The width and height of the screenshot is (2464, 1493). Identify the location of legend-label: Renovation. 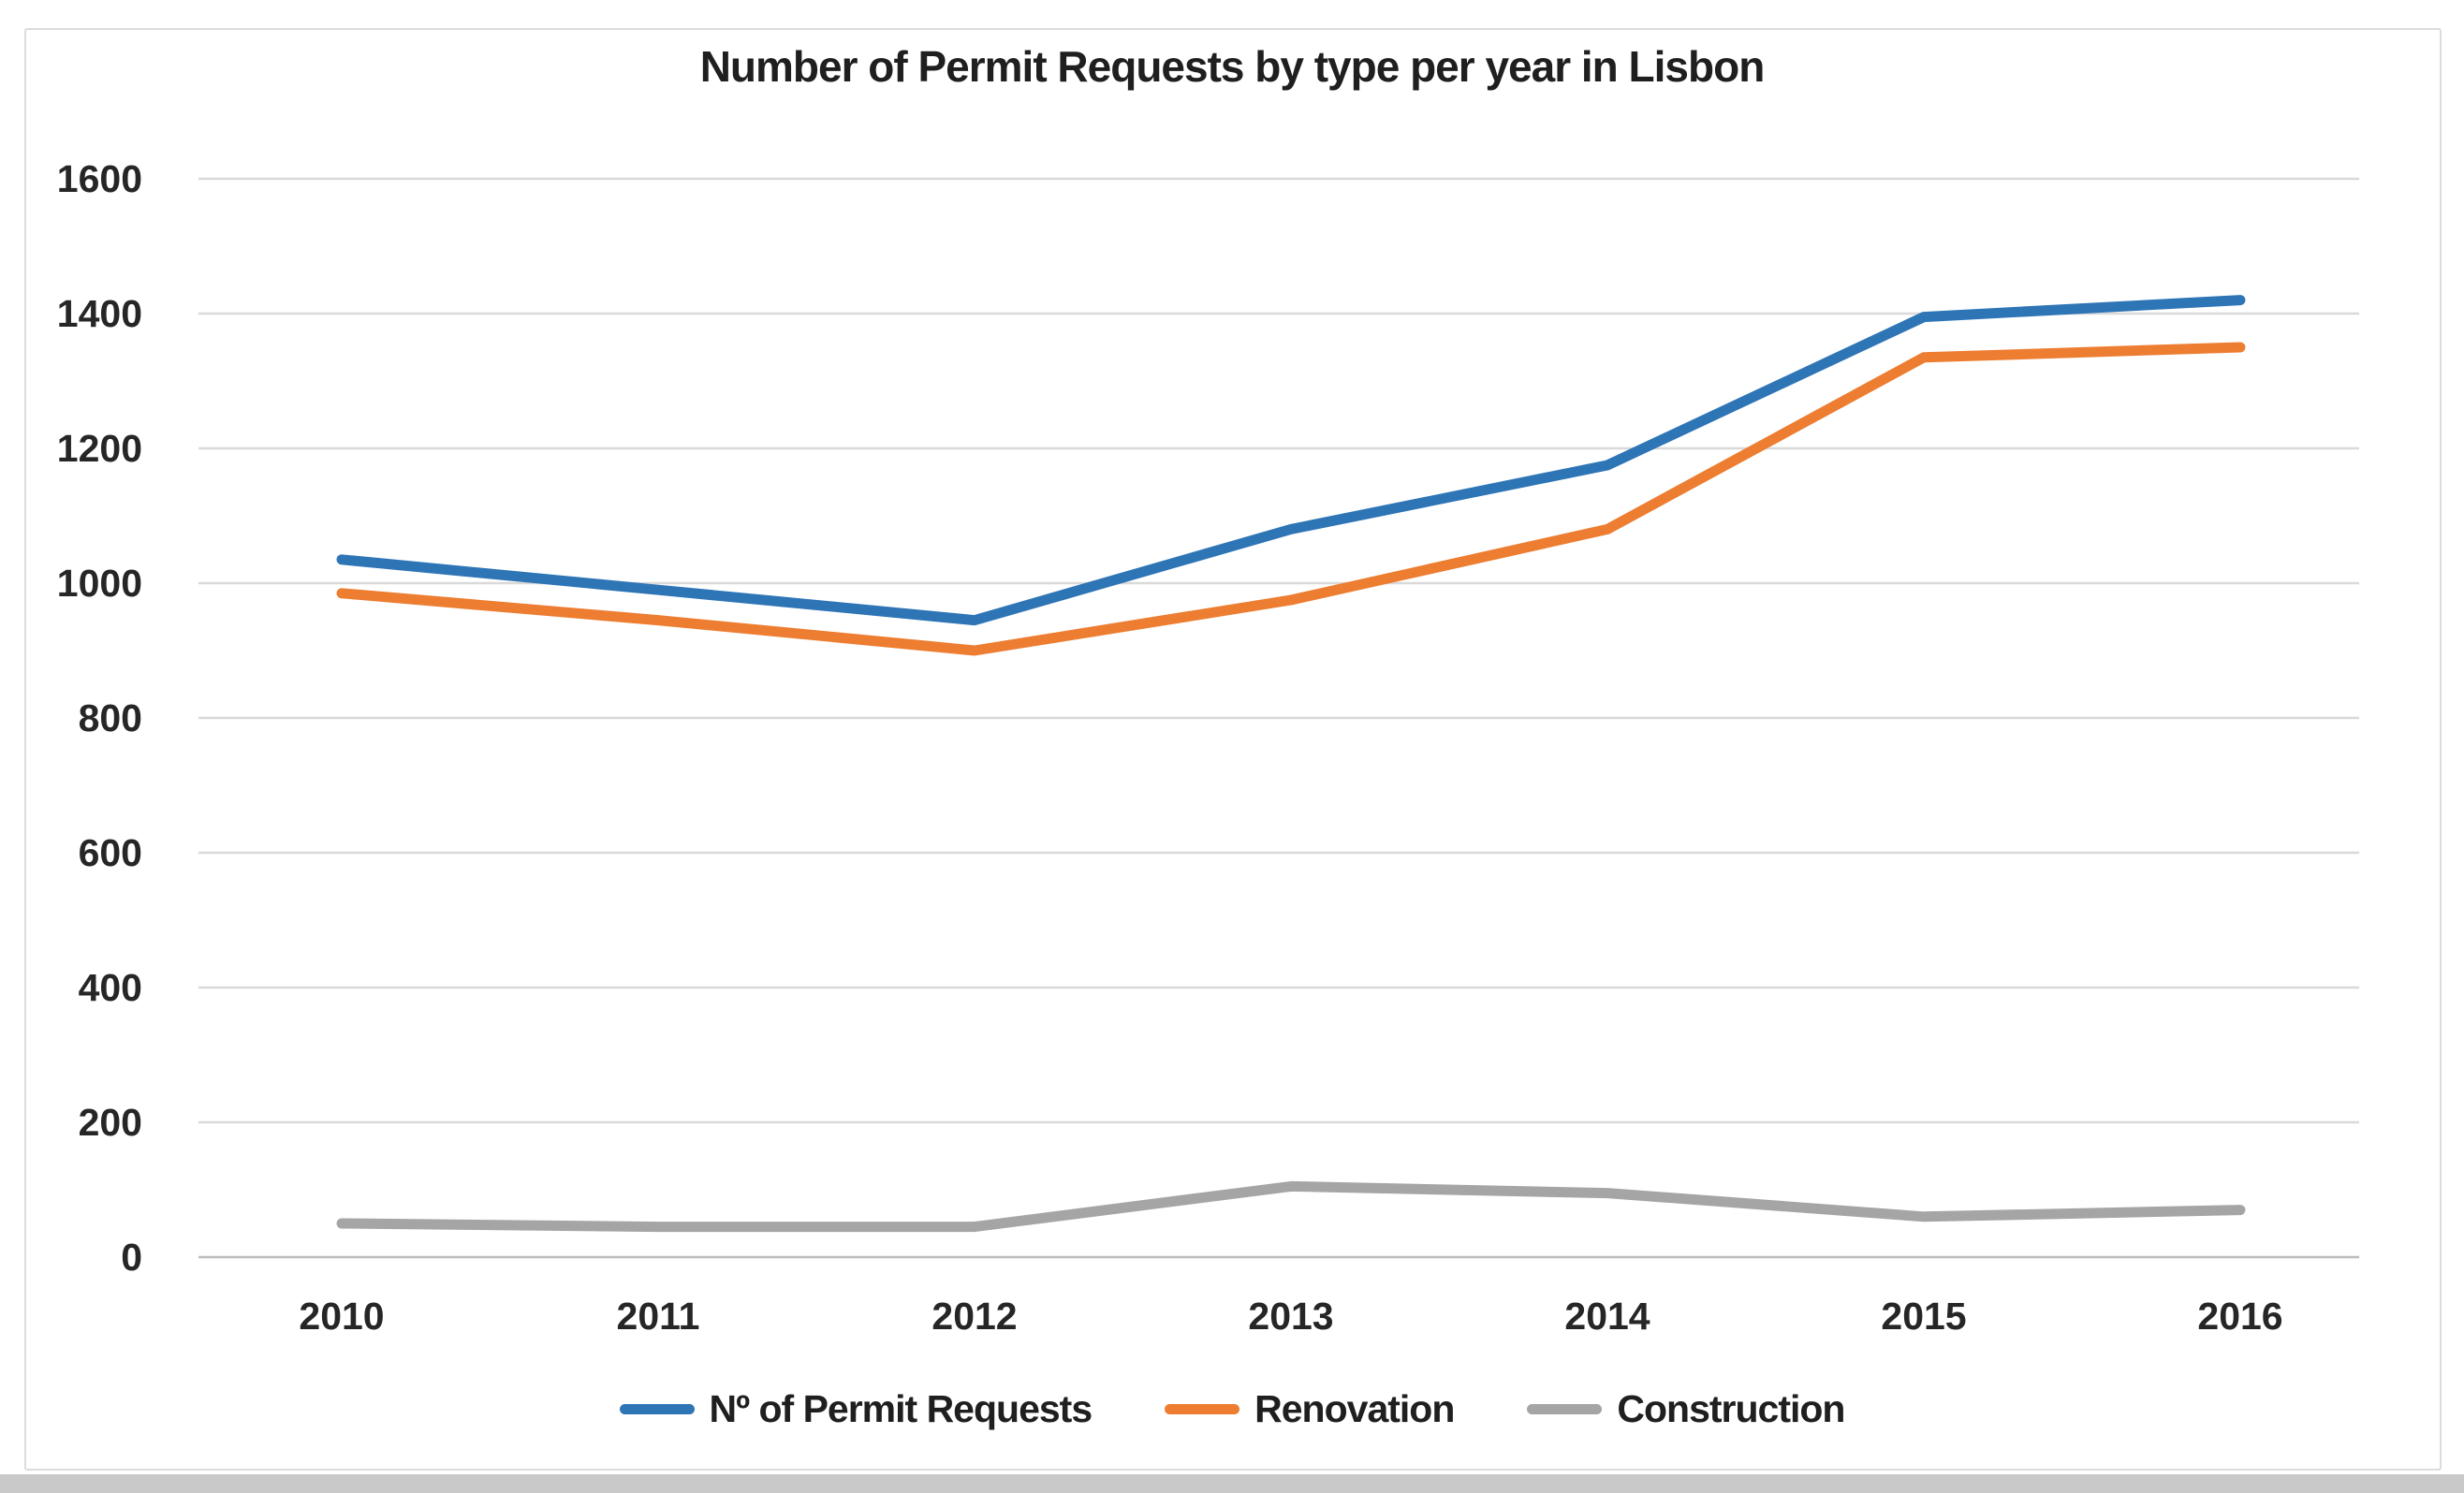
(1354, 1408).